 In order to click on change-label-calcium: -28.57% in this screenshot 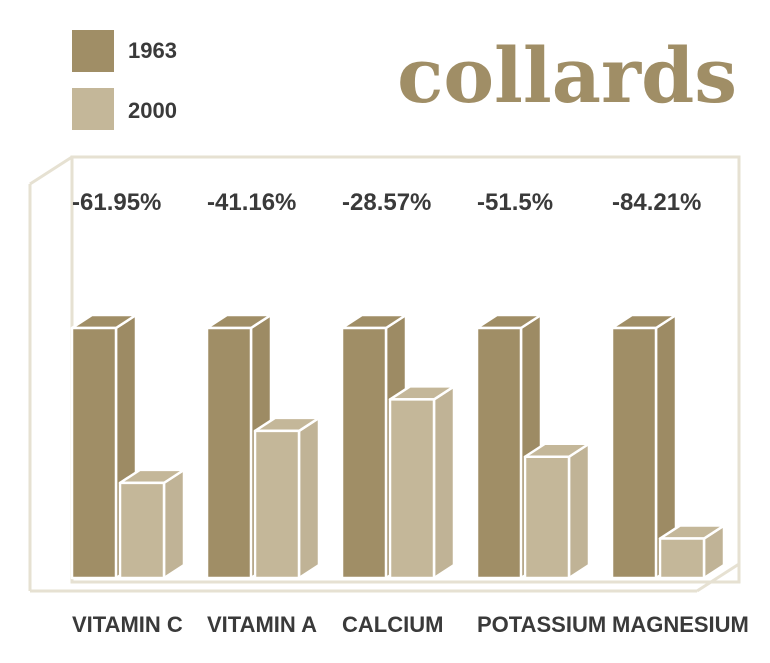, I will do `click(386, 202)`.